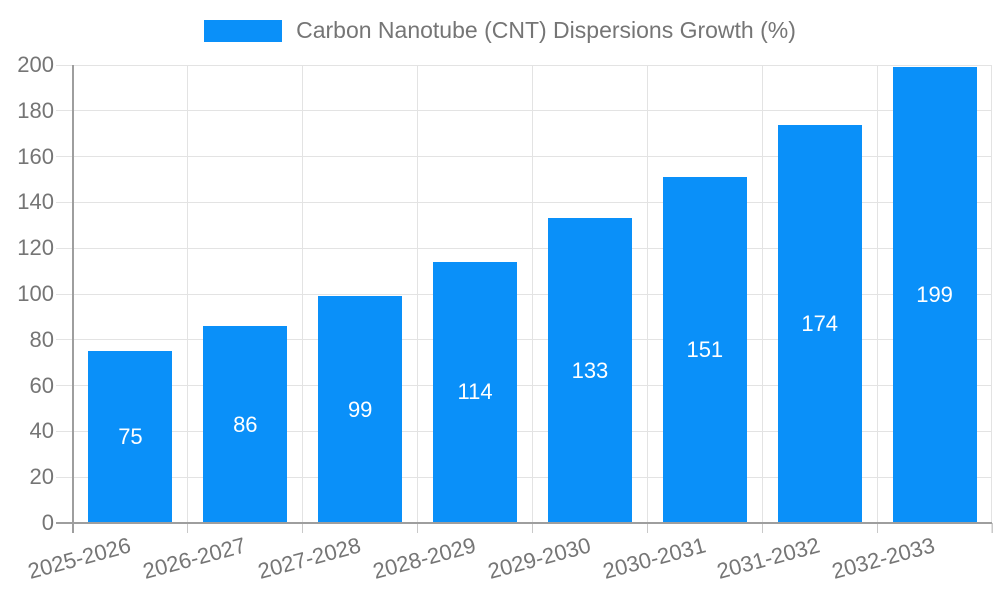 The width and height of the screenshot is (1000, 600). I want to click on y-axis-label: 180, so click(35, 110).